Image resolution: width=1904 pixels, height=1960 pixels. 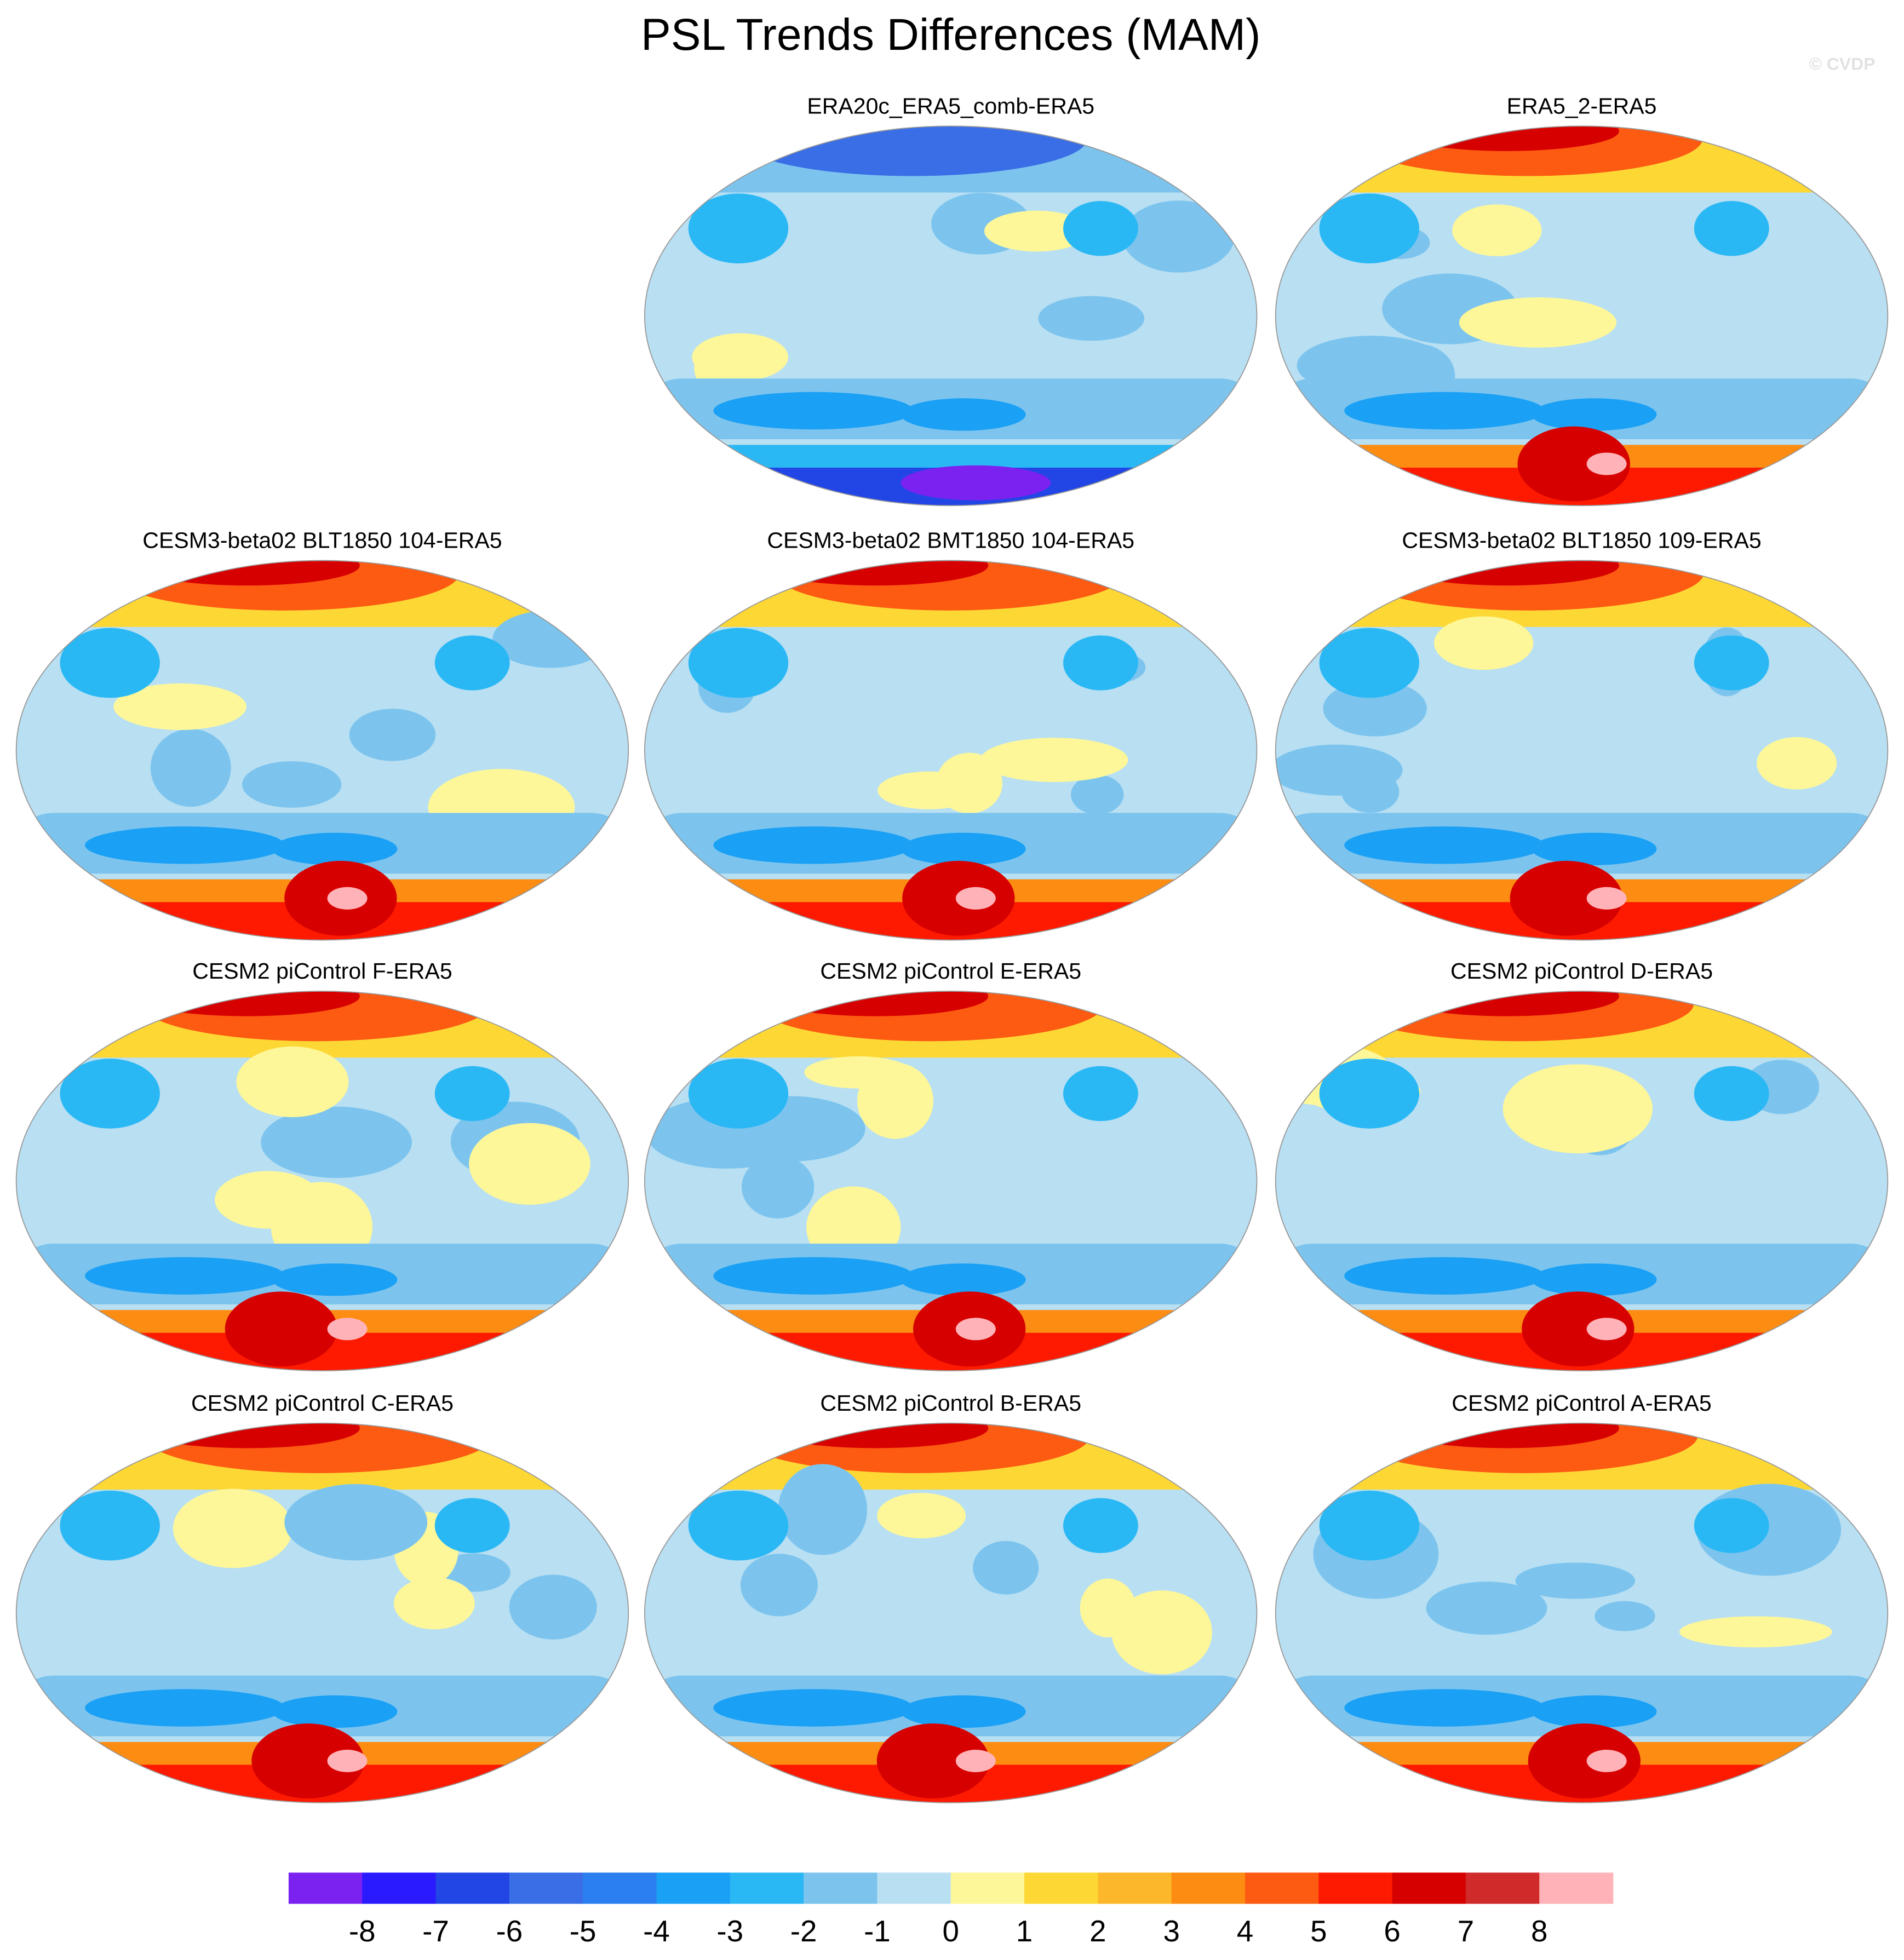 I want to click on colorbar-label: 6, so click(x=1392, y=1931).